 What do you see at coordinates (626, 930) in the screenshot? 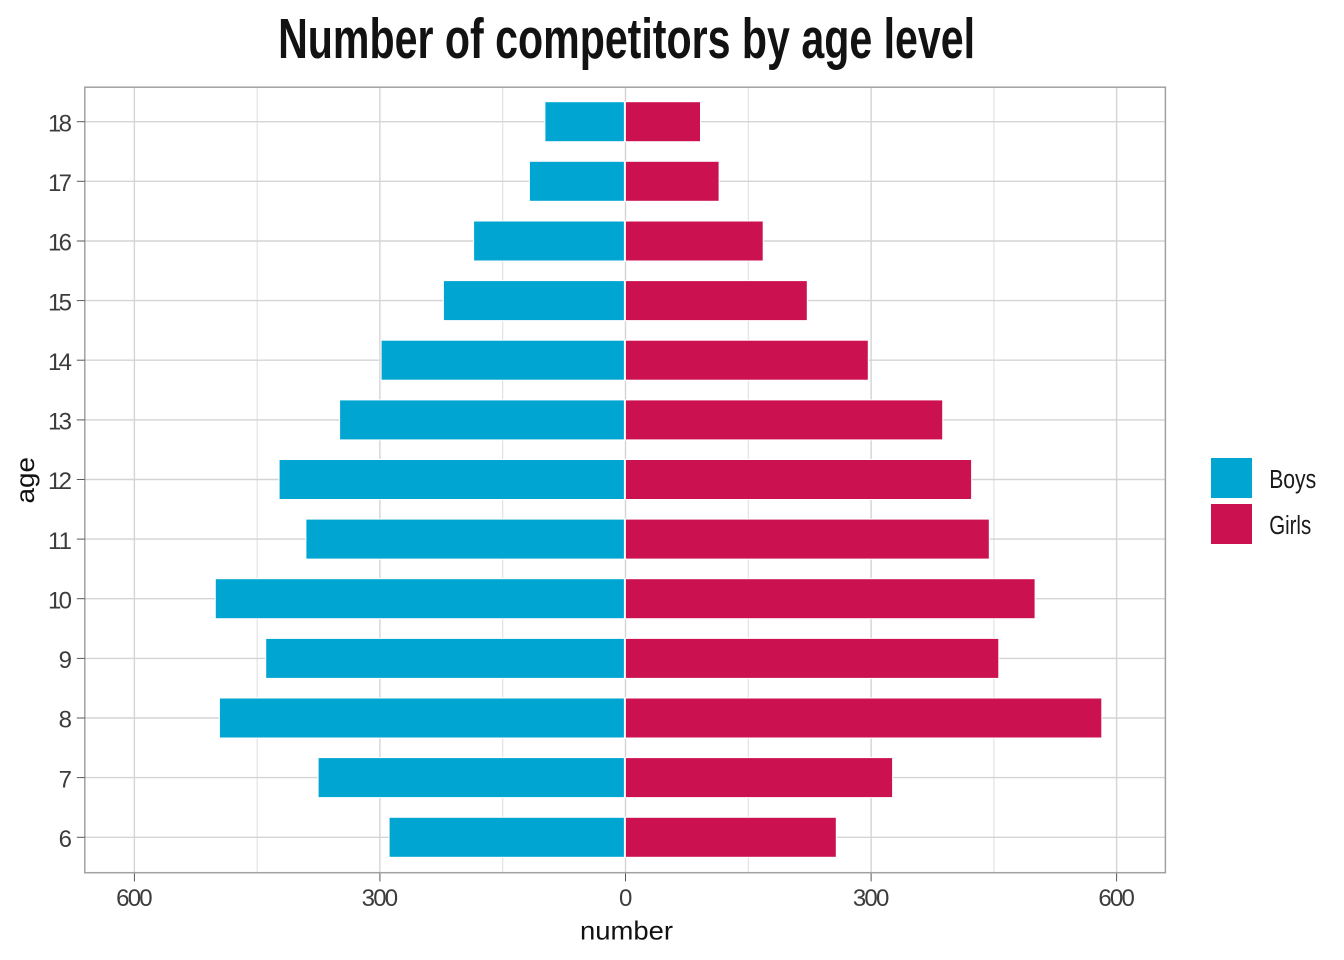
I see `svg-text: number` at bounding box center [626, 930].